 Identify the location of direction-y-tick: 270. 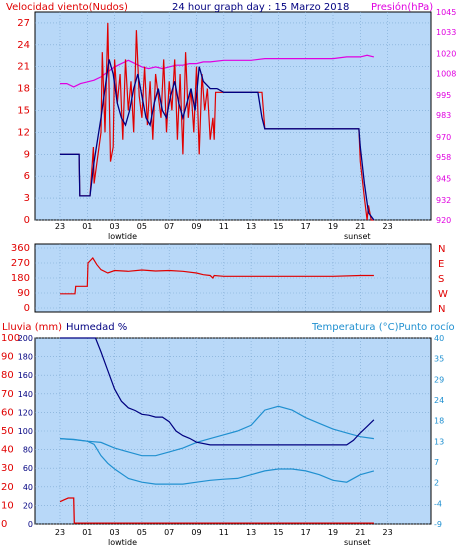
(20, 263).